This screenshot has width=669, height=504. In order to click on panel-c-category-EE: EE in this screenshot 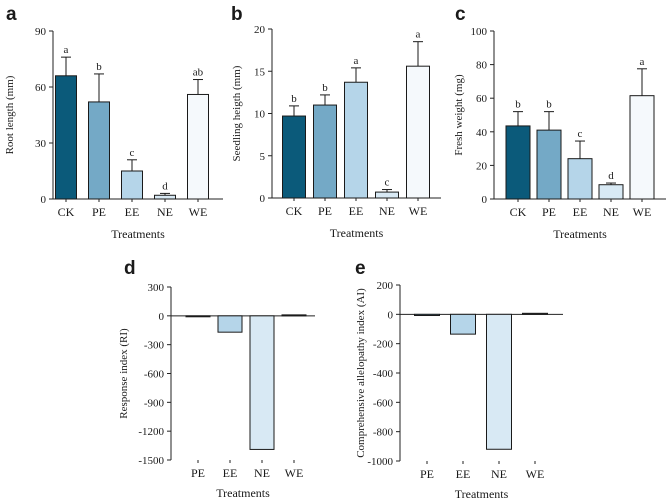, I will do `click(580, 212)`.